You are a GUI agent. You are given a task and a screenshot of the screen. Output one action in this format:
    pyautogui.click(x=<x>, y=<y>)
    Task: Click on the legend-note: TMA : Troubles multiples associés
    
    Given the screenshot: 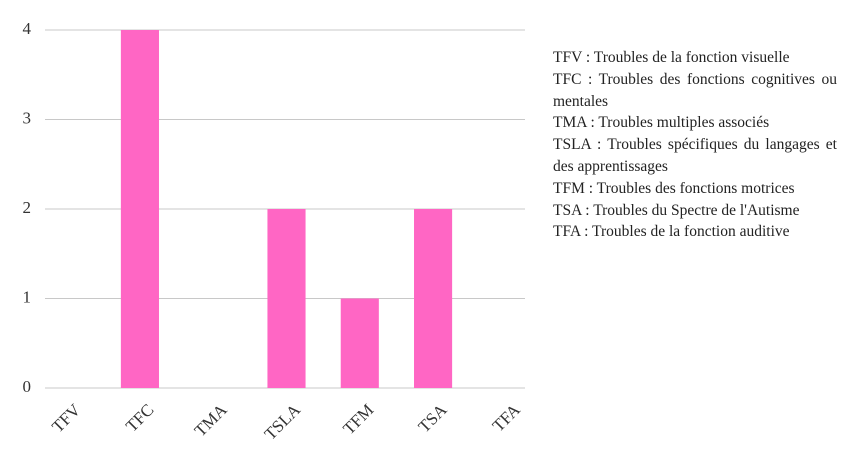 What is the action you would take?
    pyautogui.click(x=661, y=123)
    